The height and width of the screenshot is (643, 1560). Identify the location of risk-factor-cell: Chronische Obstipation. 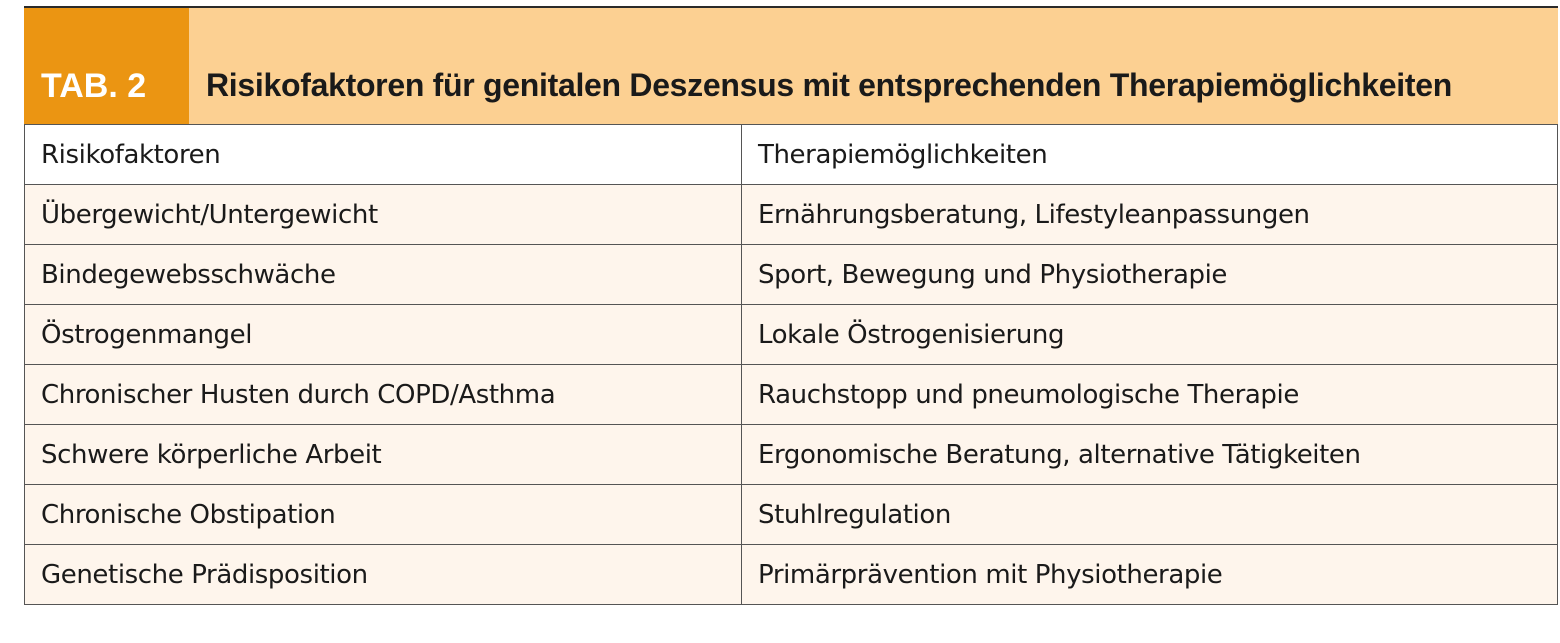
(383, 514).